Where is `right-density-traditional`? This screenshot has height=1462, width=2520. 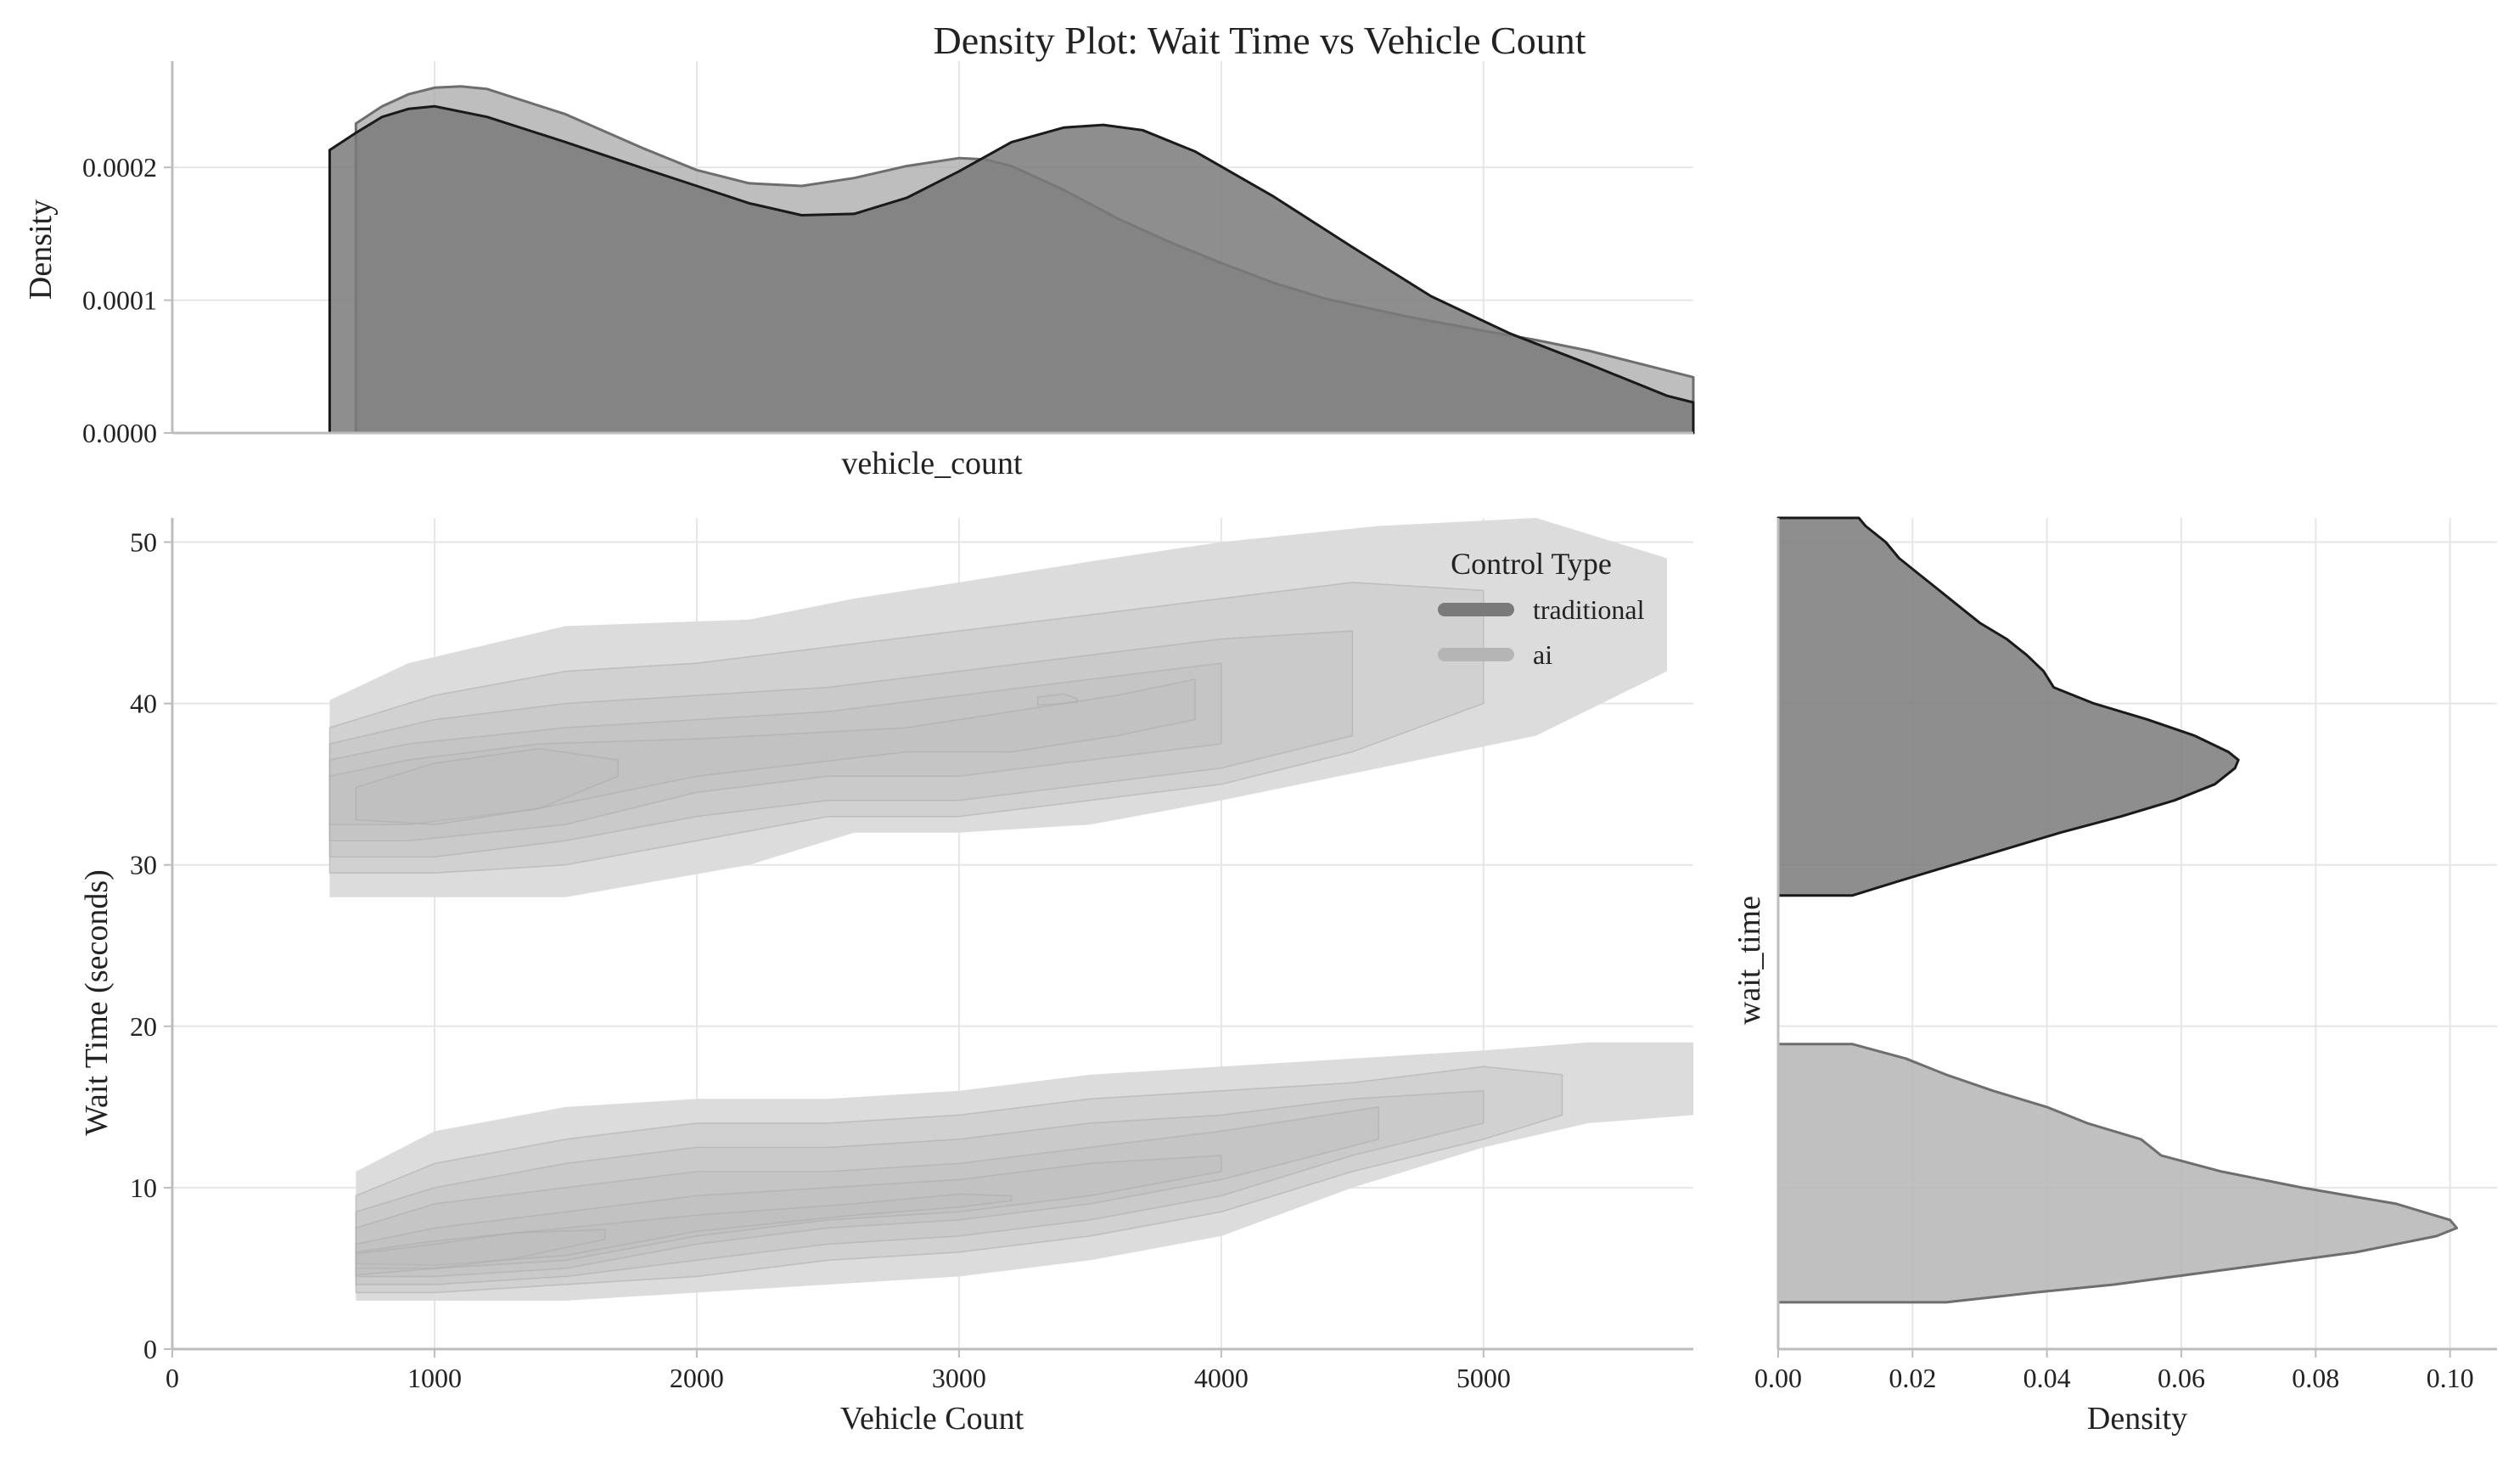
right-density-traditional is located at coordinates (2008, 707).